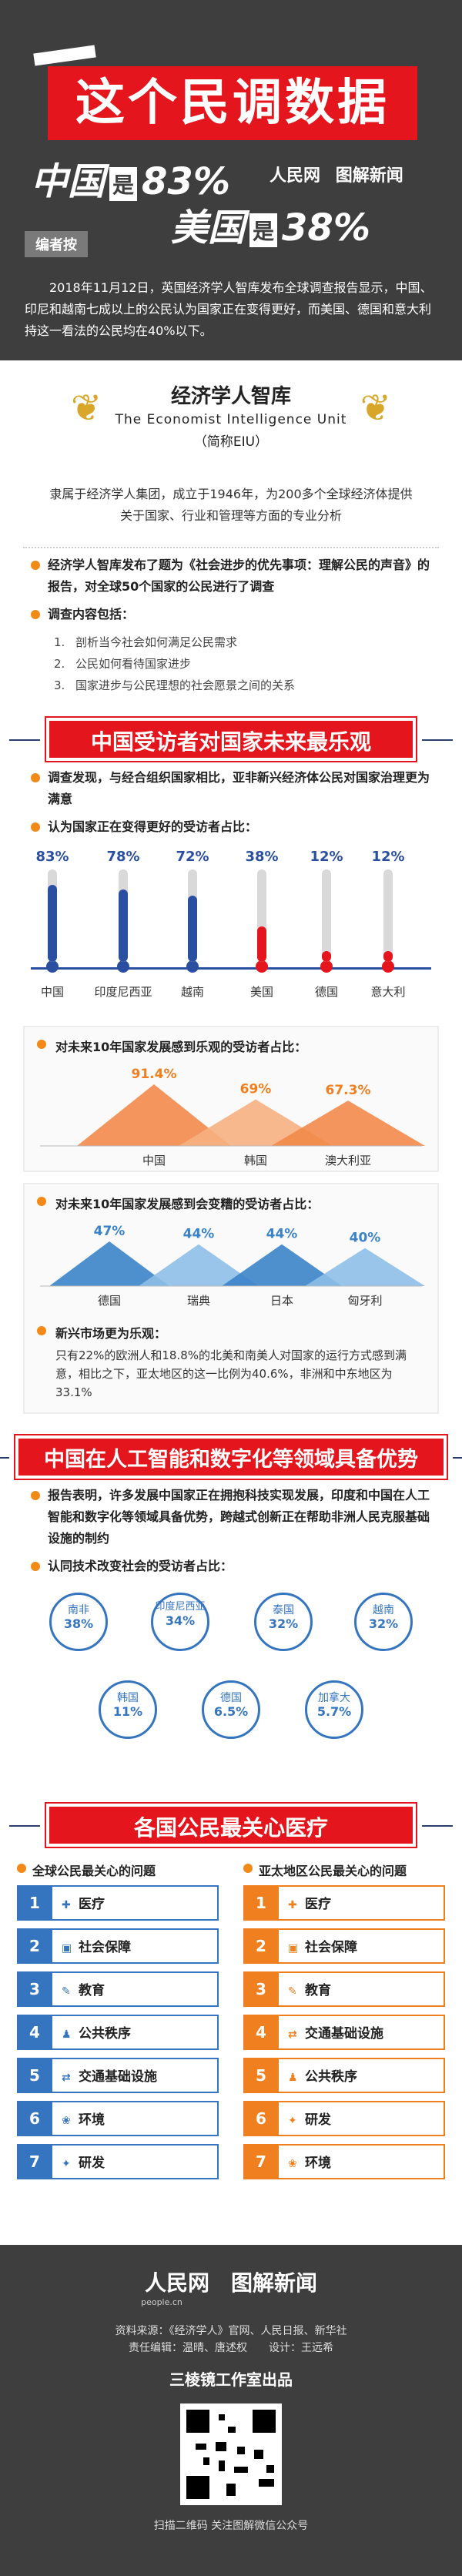 The height and width of the screenshot is (2576, 462). Describe the element at coordinates (318, 2163) in the screenshot. I see `concern-text: 环境` at that location.